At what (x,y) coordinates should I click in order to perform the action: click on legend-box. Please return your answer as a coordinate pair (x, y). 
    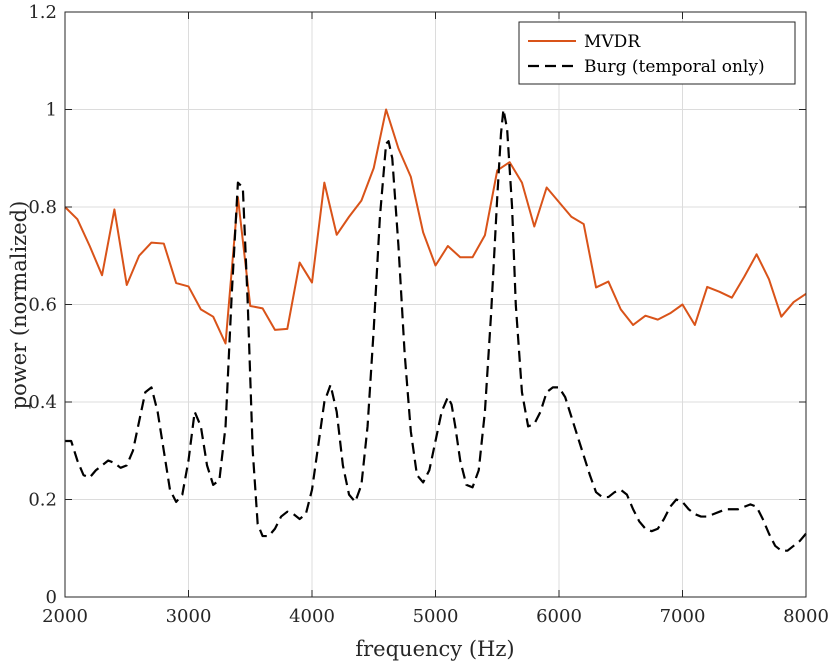
    Looking at the image, I should click on (657, 53).